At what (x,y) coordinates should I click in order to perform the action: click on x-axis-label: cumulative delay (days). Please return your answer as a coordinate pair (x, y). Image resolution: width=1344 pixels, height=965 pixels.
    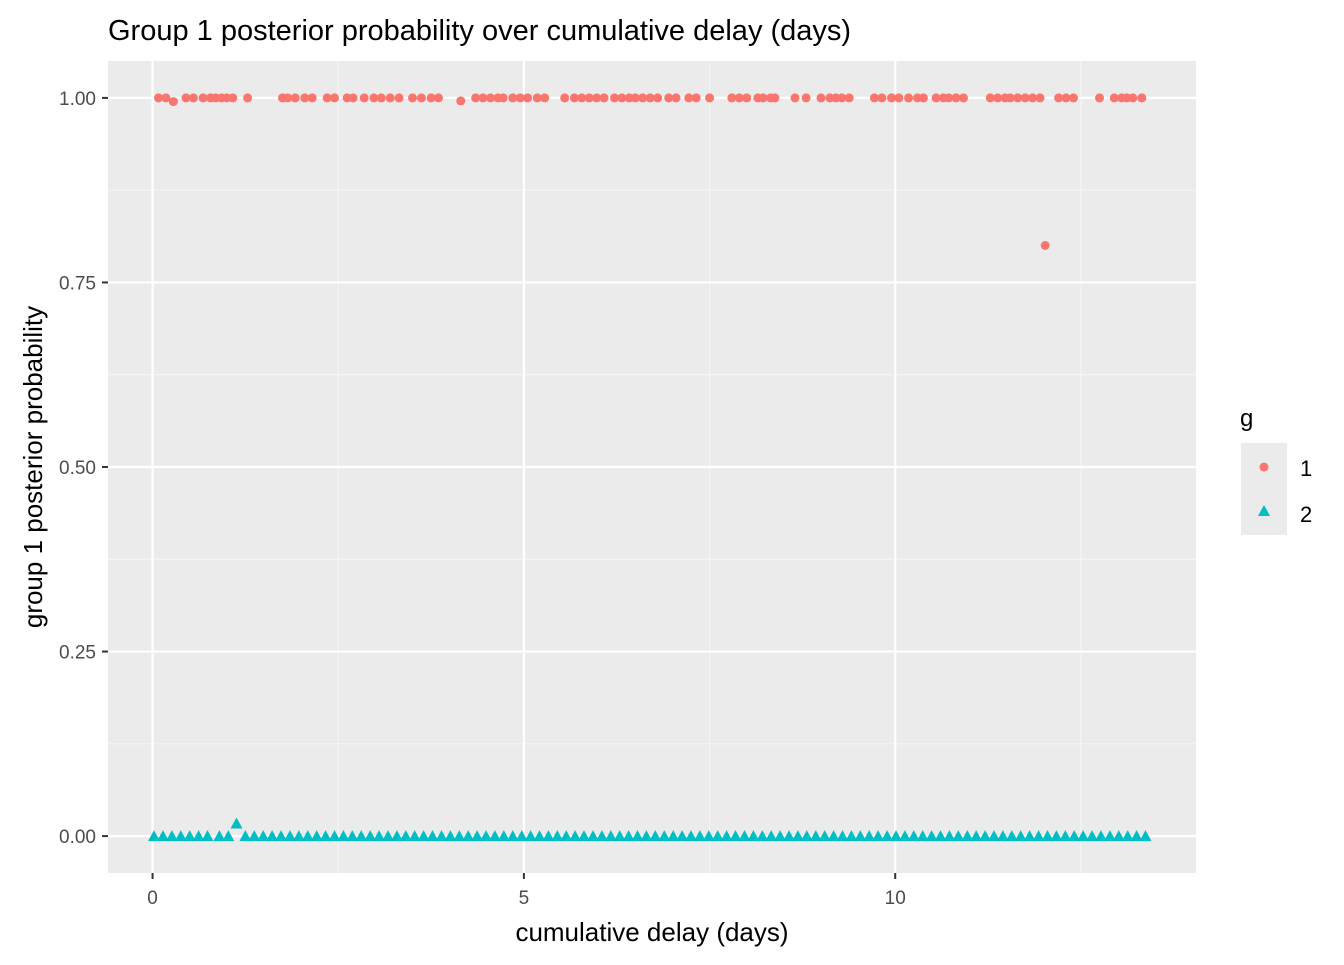
    Looking at the image, I should click on (651, 932).